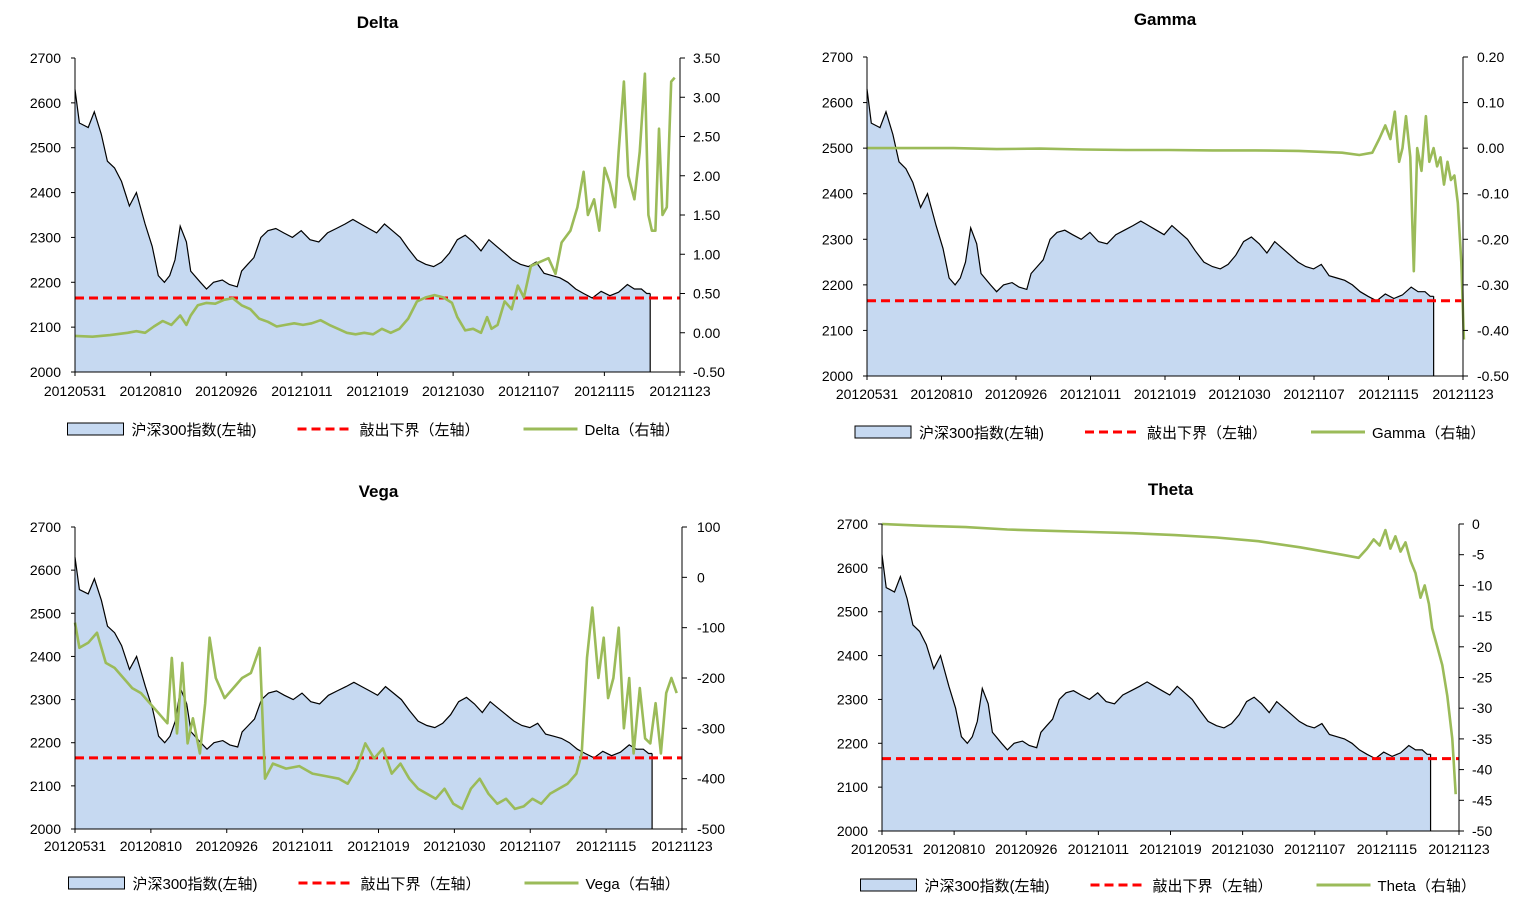 The image size is (1524, 914). I want to click on right-tick-label: 0.10, so click(1490, 103).